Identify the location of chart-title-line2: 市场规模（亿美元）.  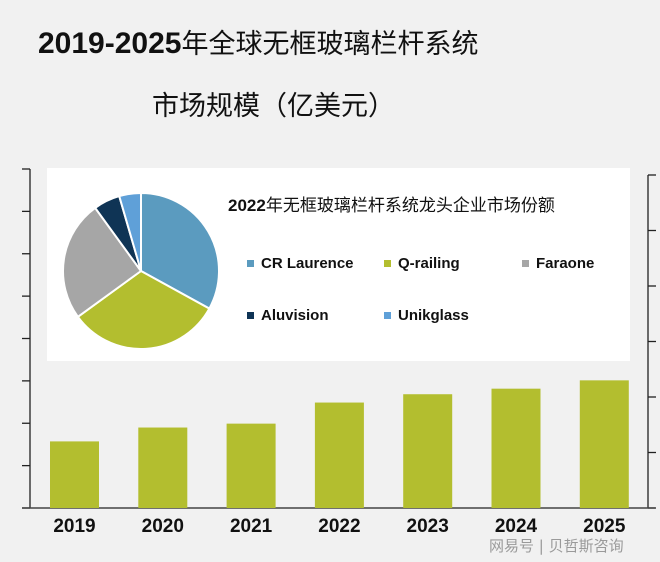
(273, 106).